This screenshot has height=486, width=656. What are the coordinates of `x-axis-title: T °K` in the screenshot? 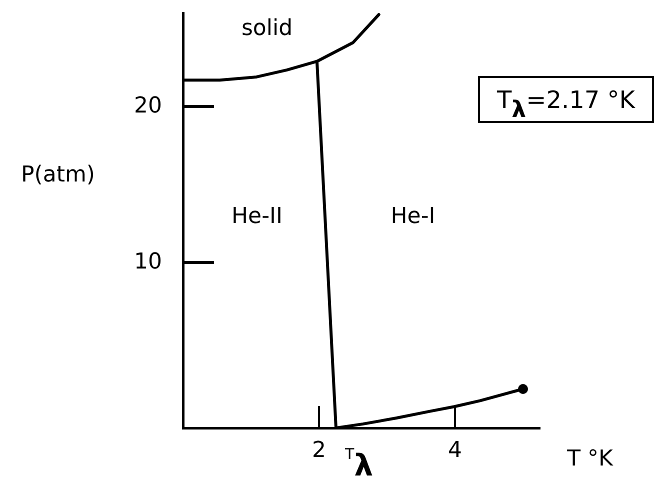 It's located at (590, 459).